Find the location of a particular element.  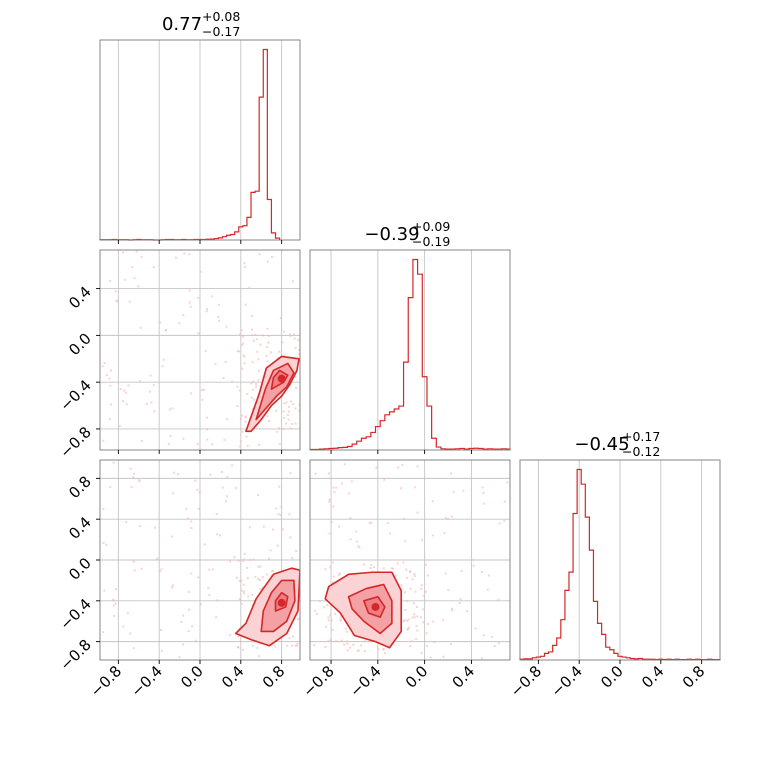

density-peak is located at coordinates (281, 378).